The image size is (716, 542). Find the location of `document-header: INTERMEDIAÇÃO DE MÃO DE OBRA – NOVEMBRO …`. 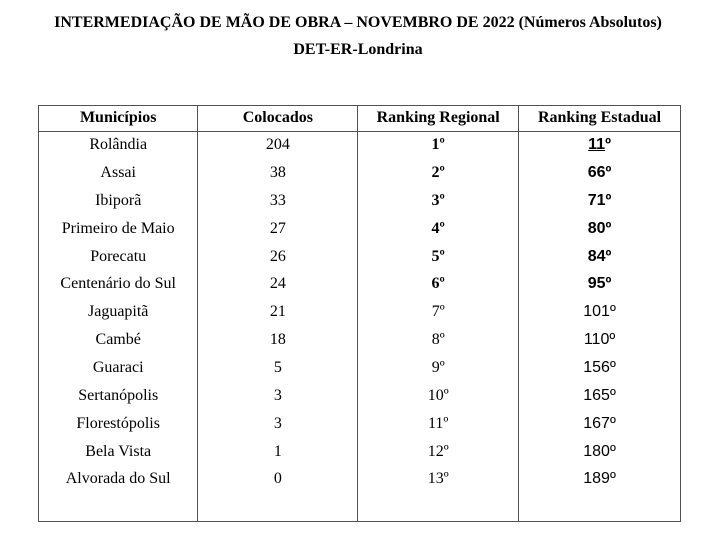

document-header: INTERMEDIAÇÃO DE MÃO DE OBRA – NOVEMBRO … is located at coordinates (358, 36).